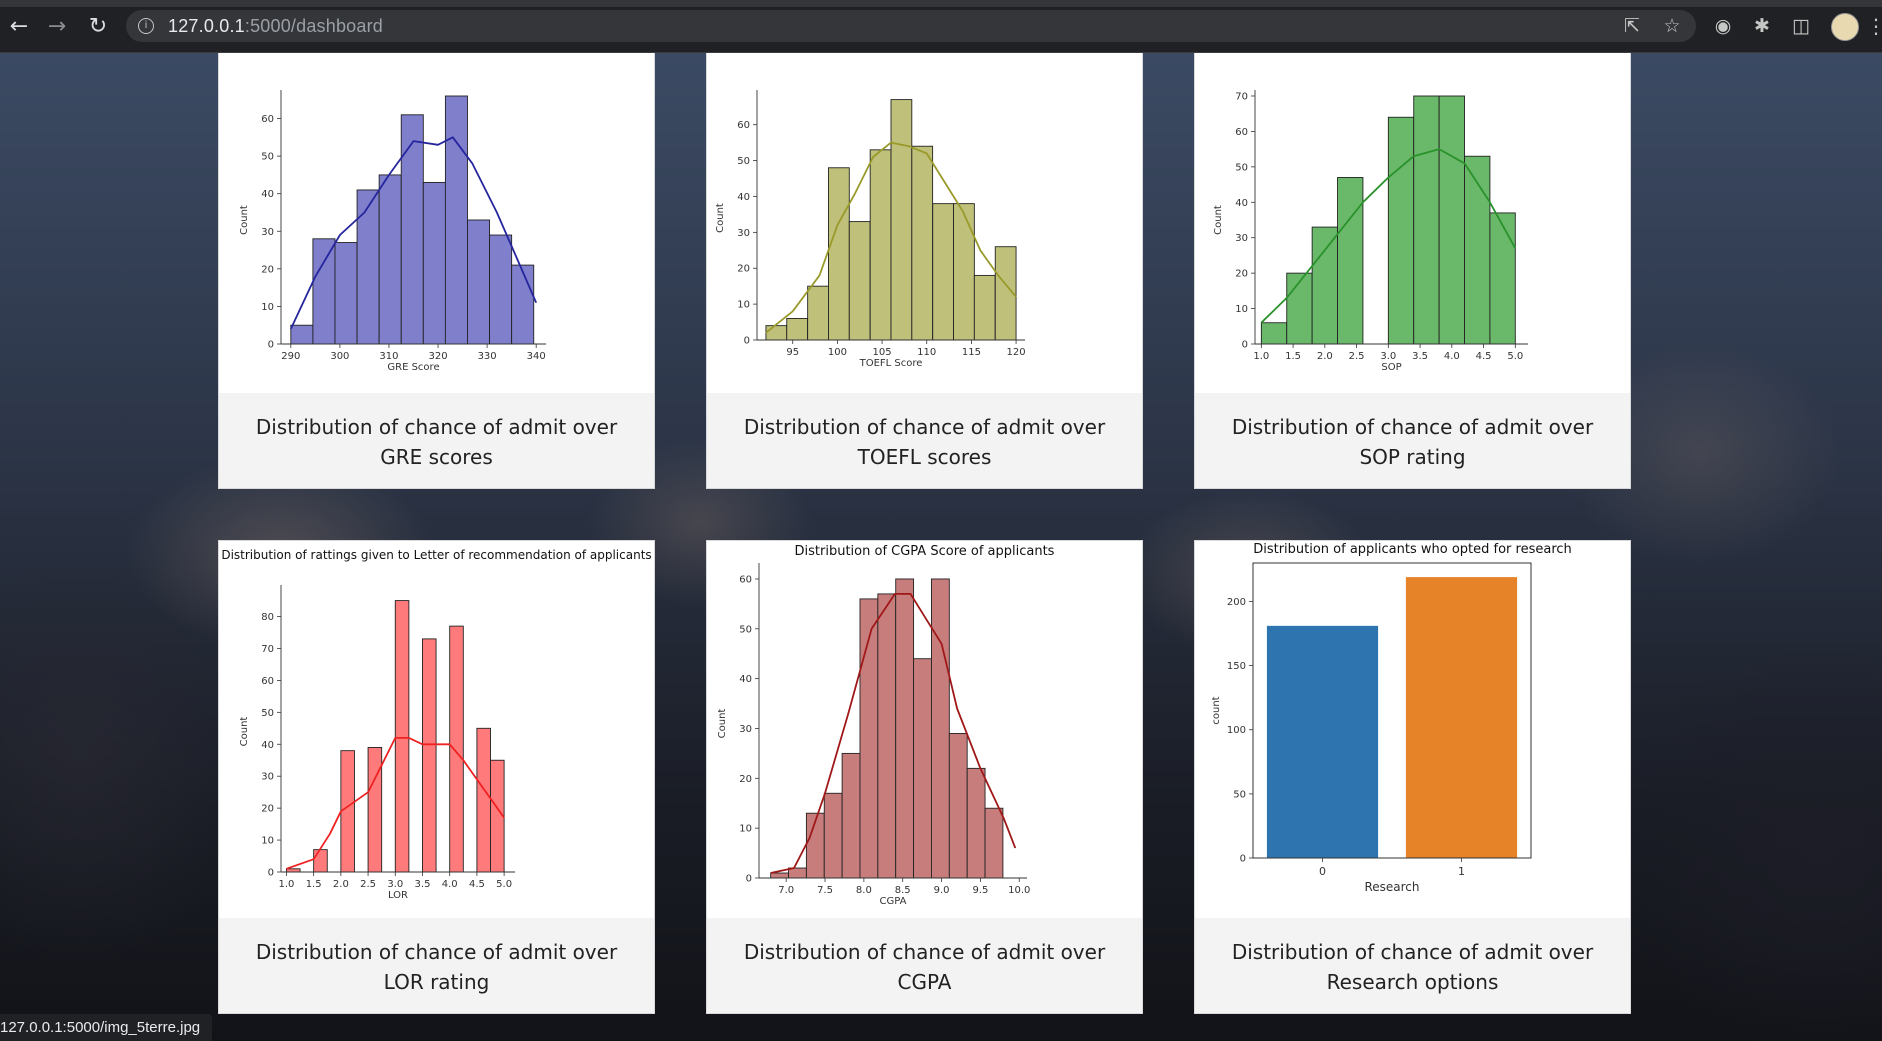 Image resolution: width=1882 pixels, height=1041 pixels. Describe the element at coordinates (395, 884) in the screenshot. I see `x-tick-label: 3.0` at that location.